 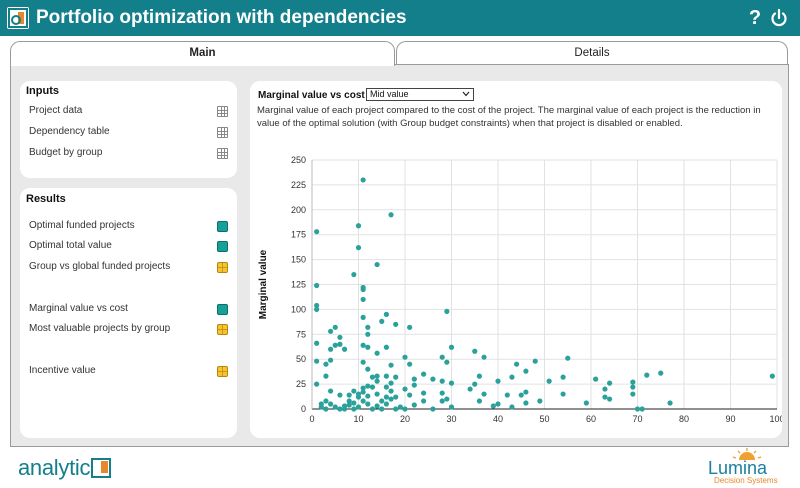 I want to click on result-marginal-value-vs-cost: Marginal value vs cost, so click(x=78, y=308).